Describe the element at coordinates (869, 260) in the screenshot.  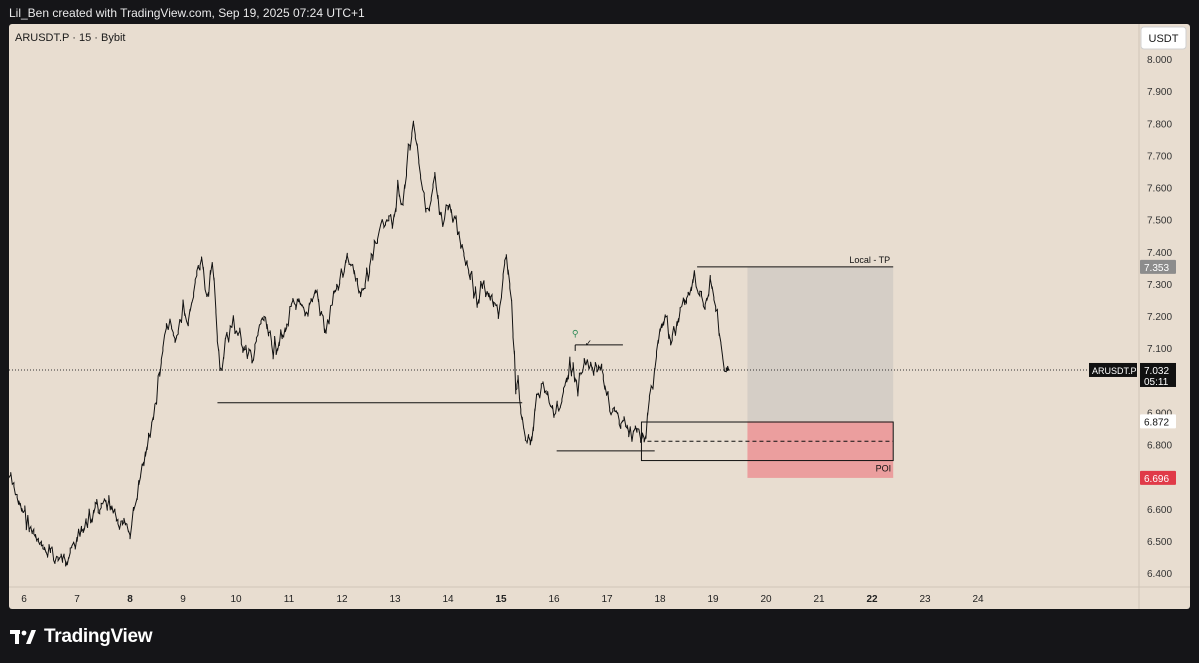
I see `local-tp-label: Local - TP` at that location.